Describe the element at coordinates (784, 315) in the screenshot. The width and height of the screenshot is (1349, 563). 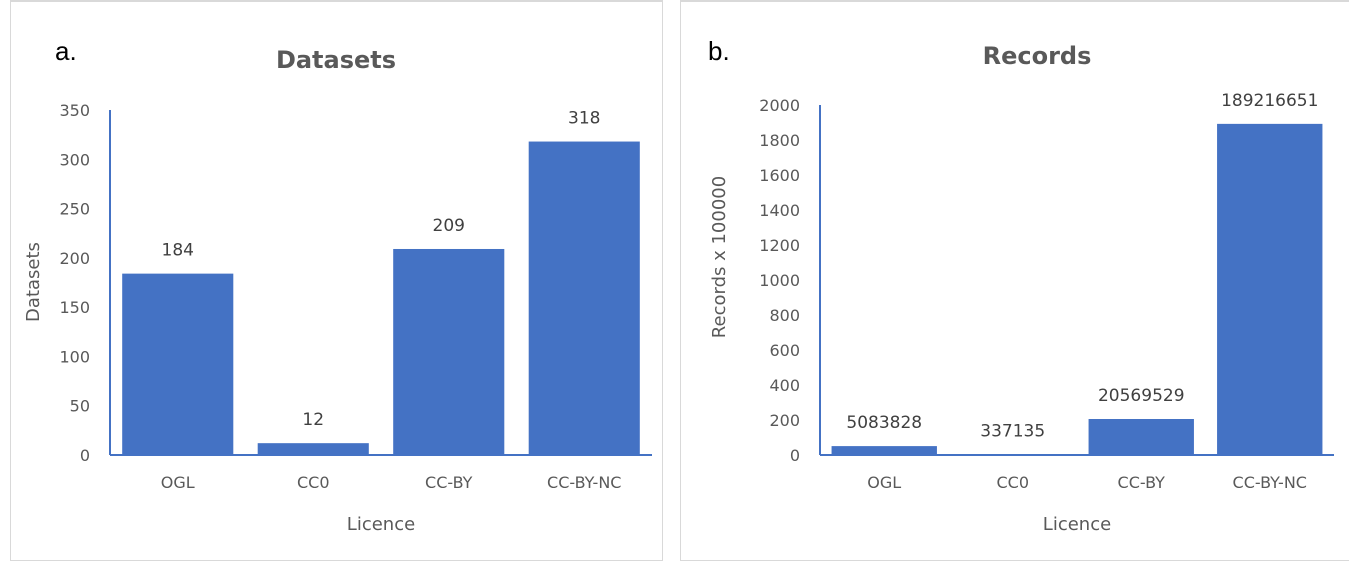
I see `y-tick-label: 800` at that location.